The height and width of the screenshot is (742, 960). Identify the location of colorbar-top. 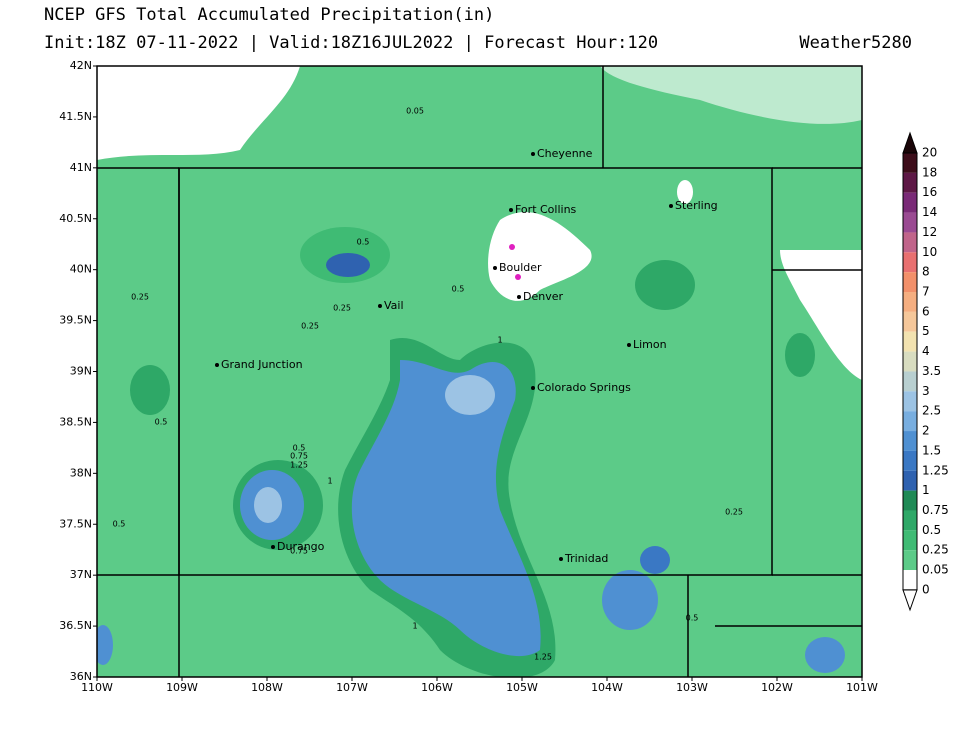
(910, 142).